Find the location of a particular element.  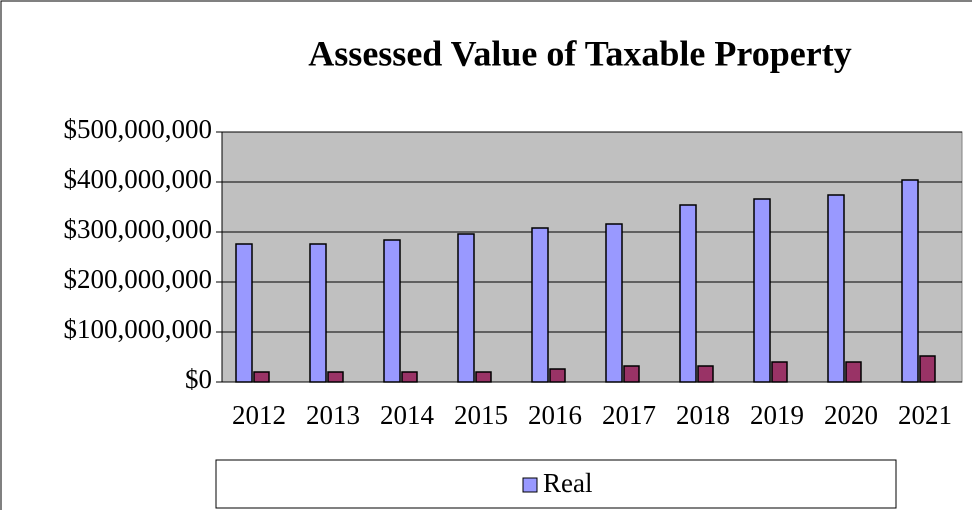

x-tick-label: 2013 is located at coordinates (333, 415).